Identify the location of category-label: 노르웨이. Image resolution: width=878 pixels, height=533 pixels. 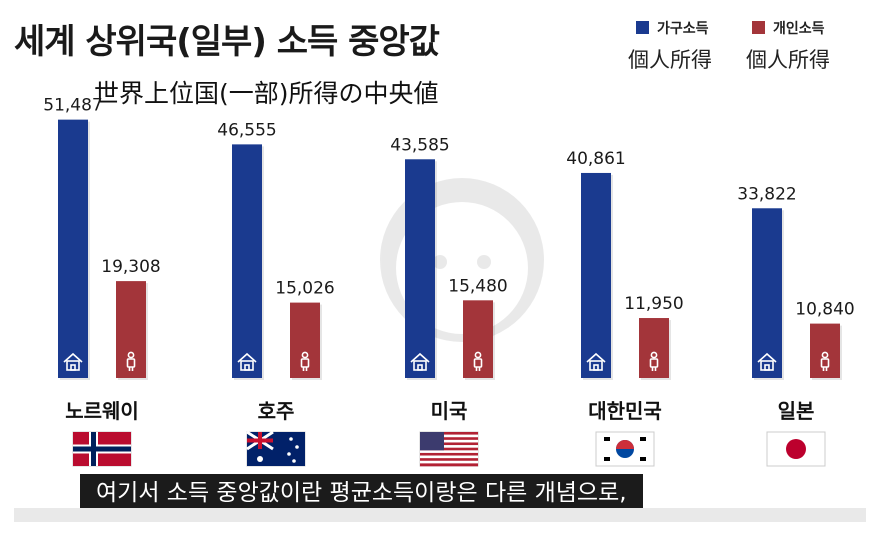
(102, 411).